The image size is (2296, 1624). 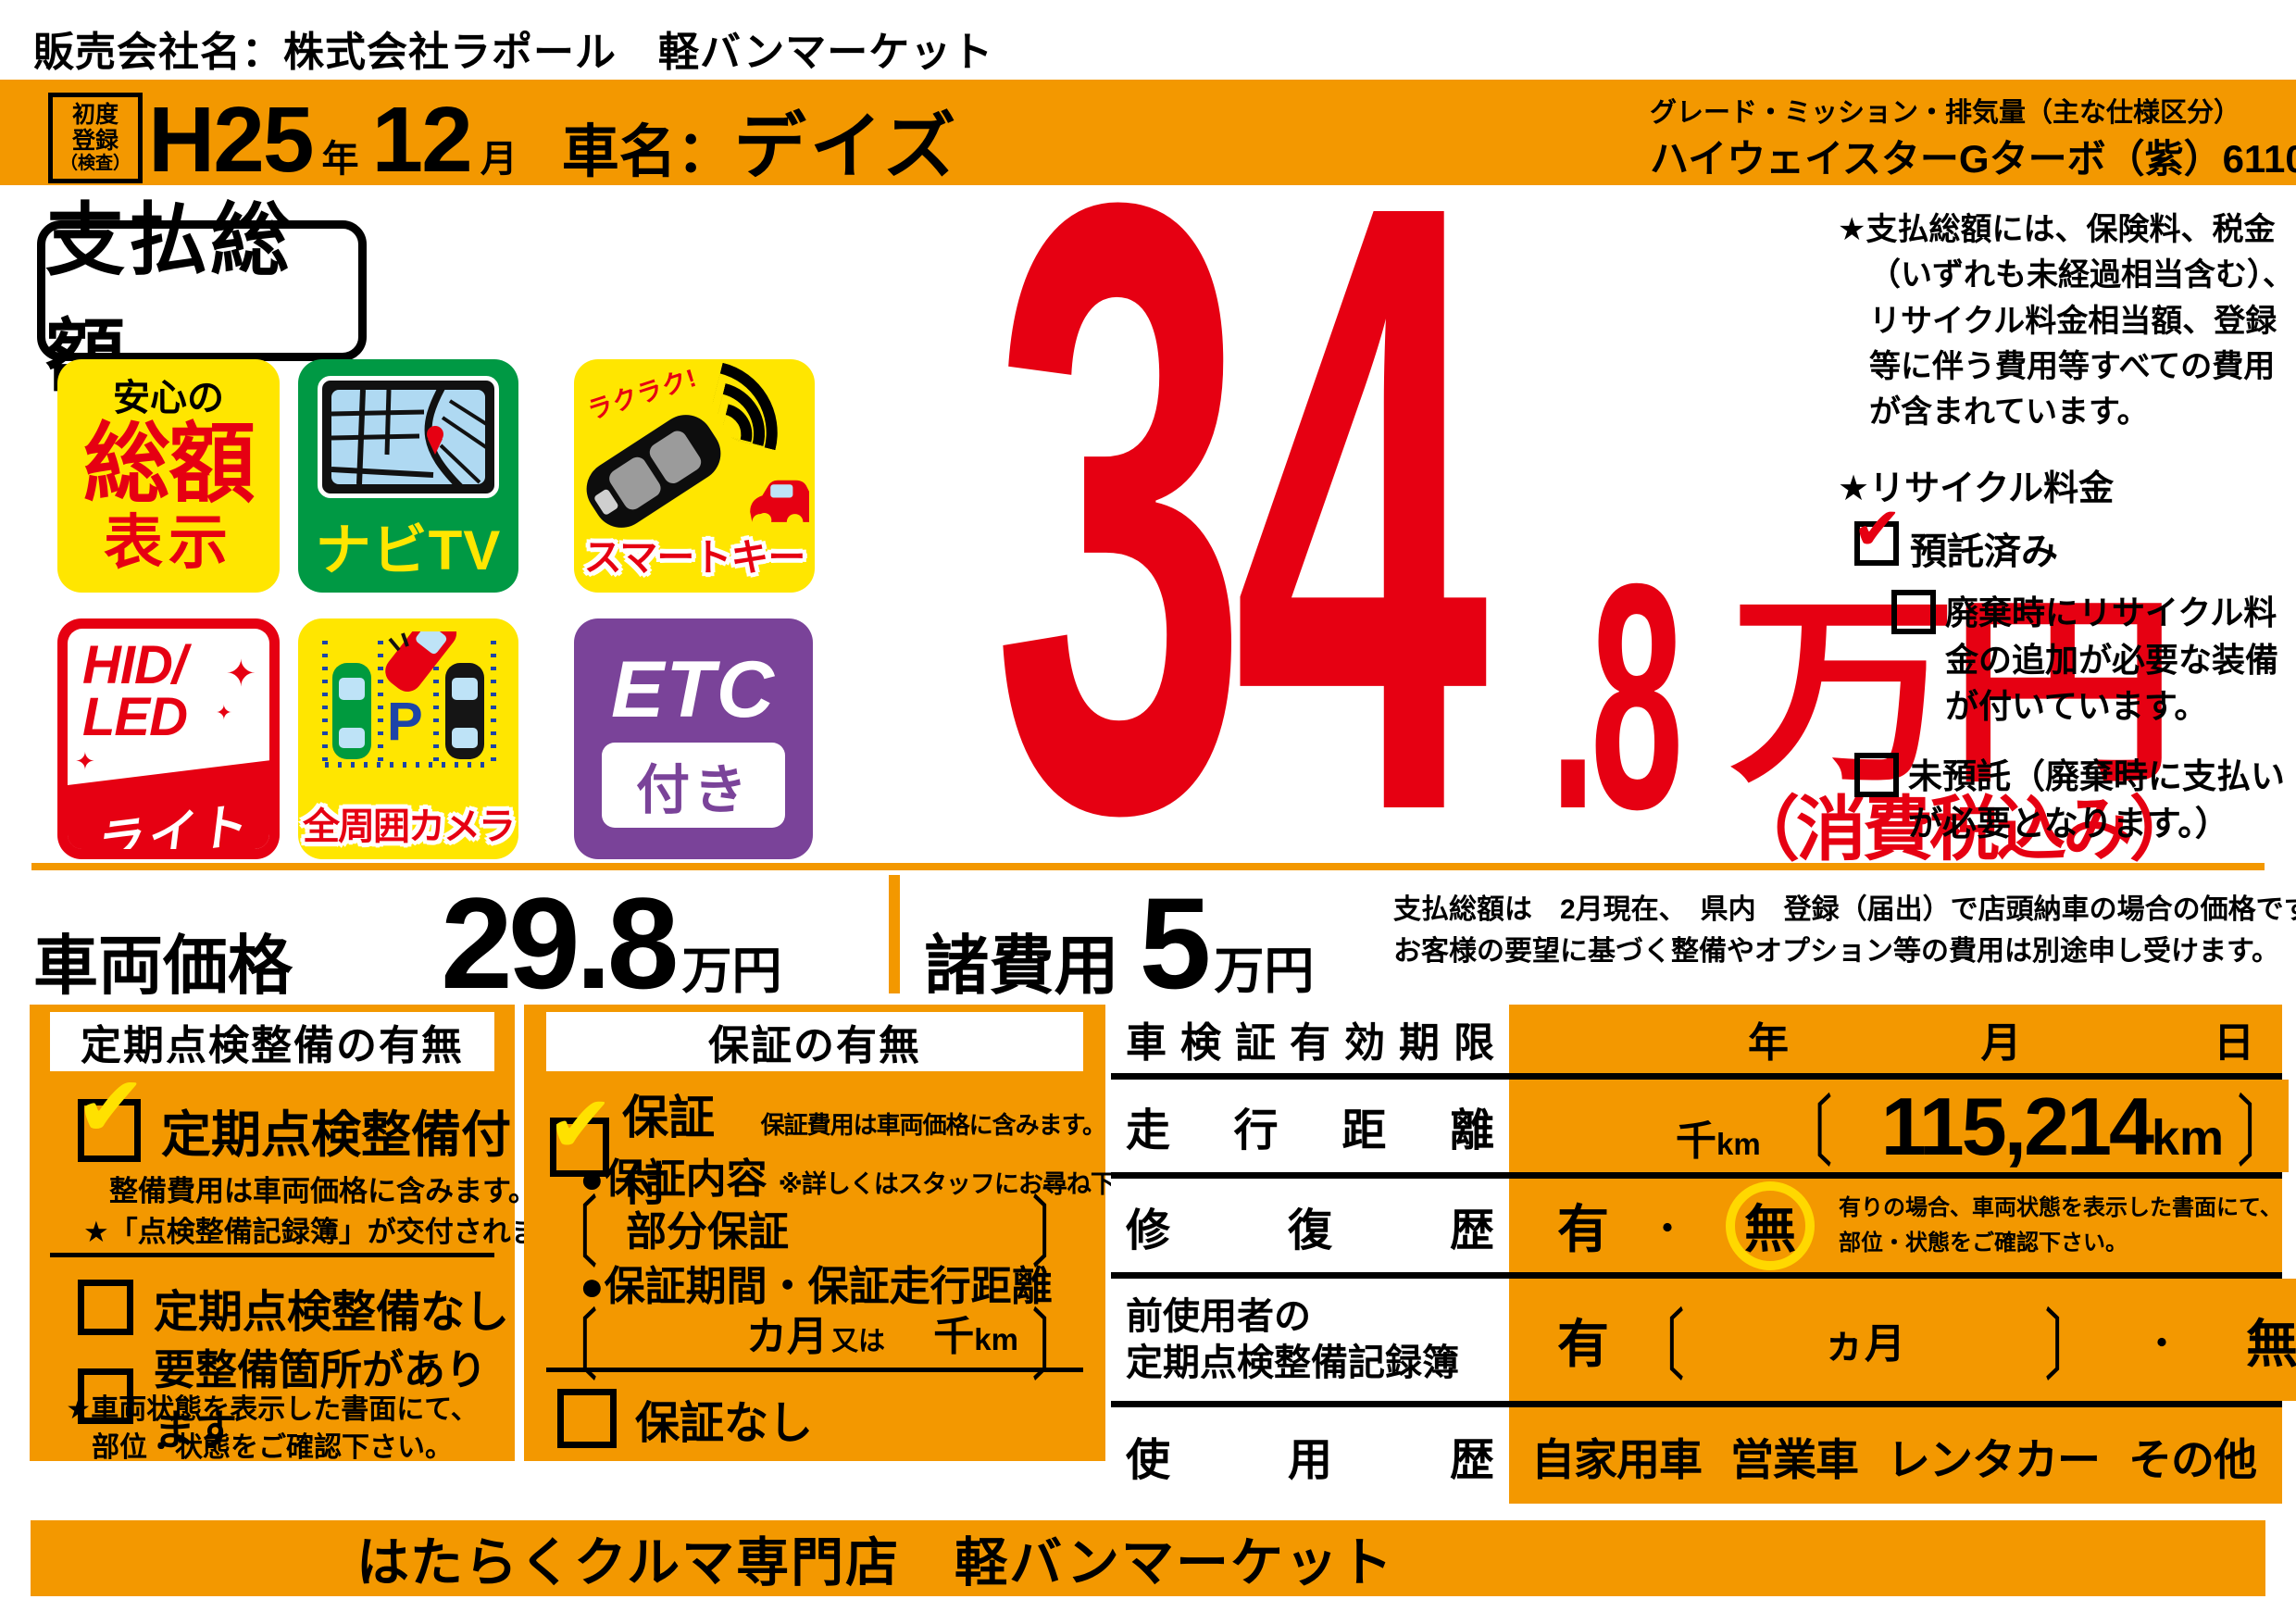 I want to click on etc-badge: ETC 付き, so click(x=693, y=738).